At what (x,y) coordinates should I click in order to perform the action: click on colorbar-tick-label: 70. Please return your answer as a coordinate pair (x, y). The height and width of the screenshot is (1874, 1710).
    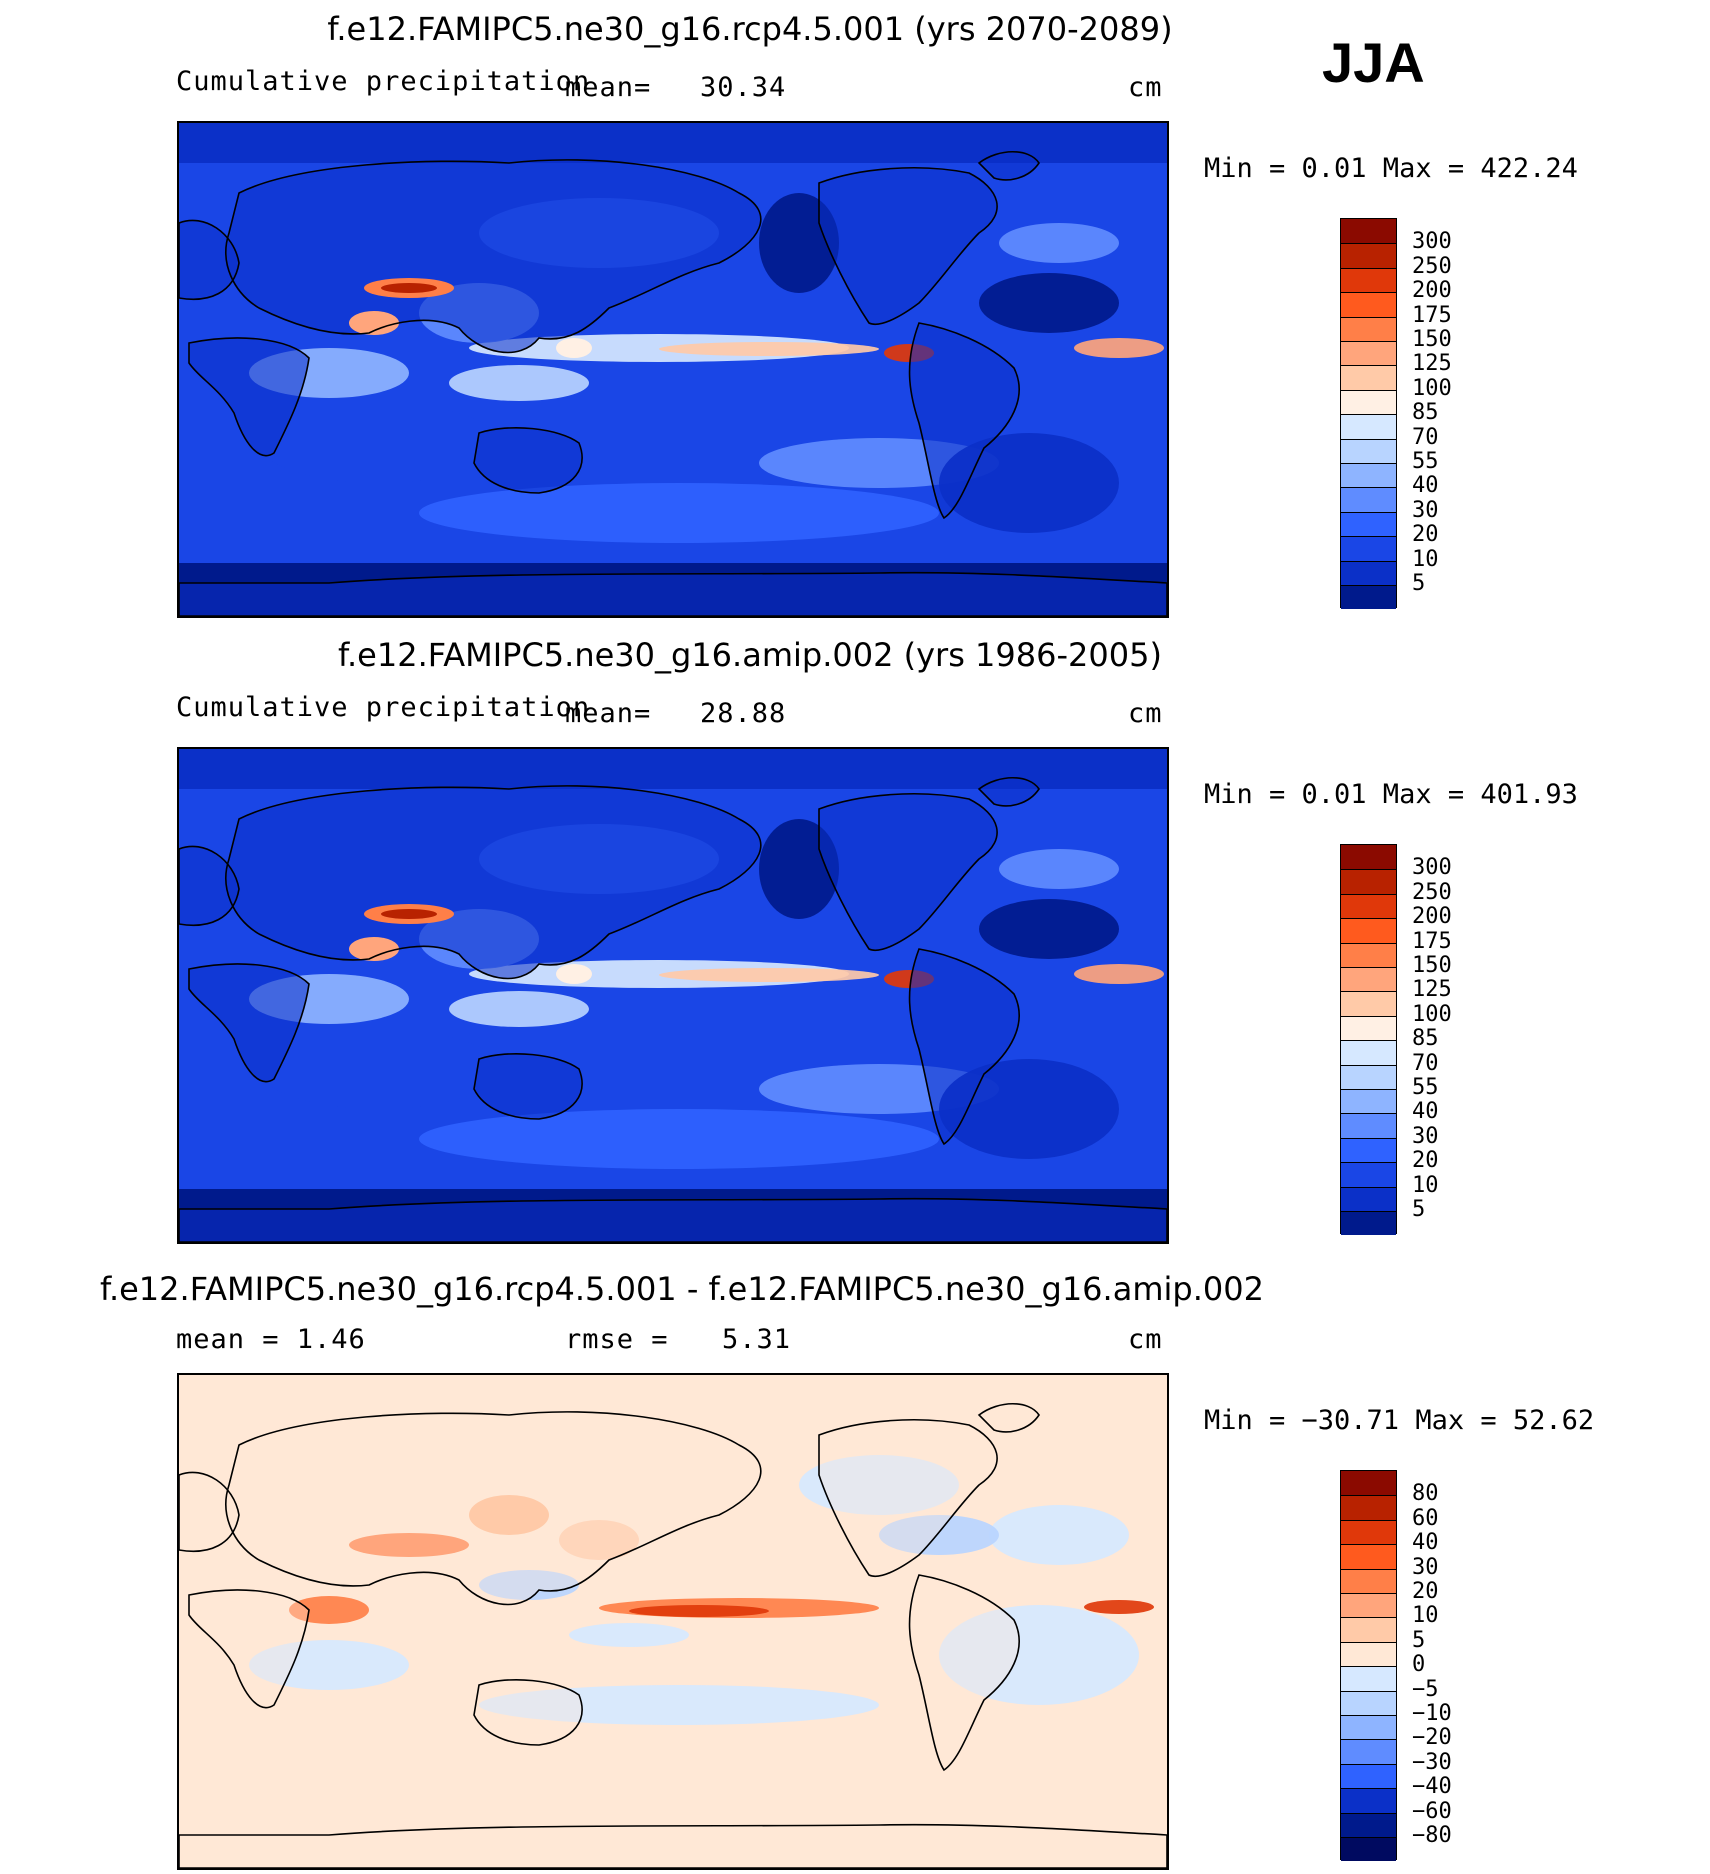
    Looking at the image, I should click on (1425, 1063).